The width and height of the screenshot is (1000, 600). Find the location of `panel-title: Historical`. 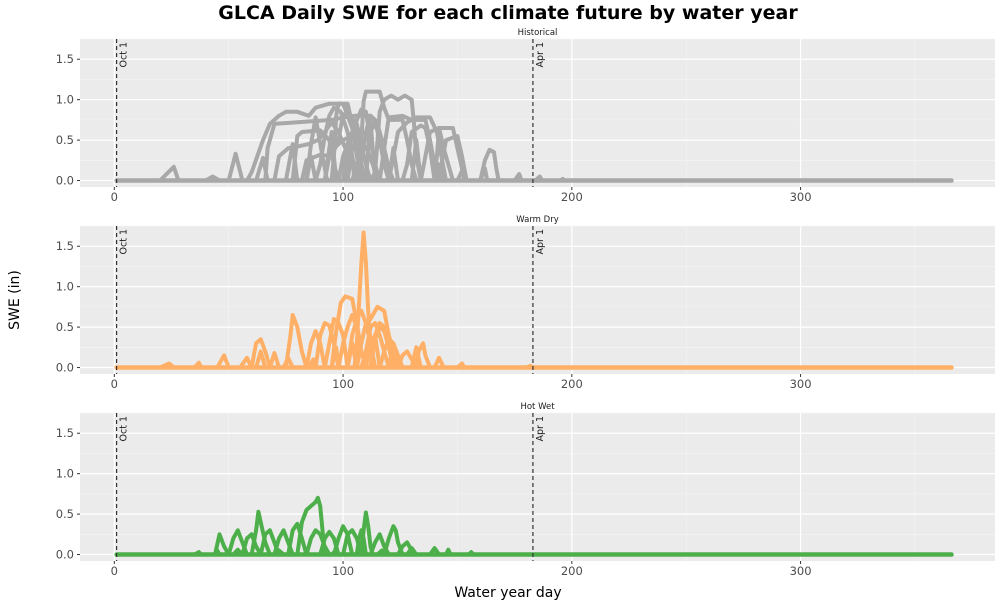

panel-title: Historical is located at coordinates (538, 33).